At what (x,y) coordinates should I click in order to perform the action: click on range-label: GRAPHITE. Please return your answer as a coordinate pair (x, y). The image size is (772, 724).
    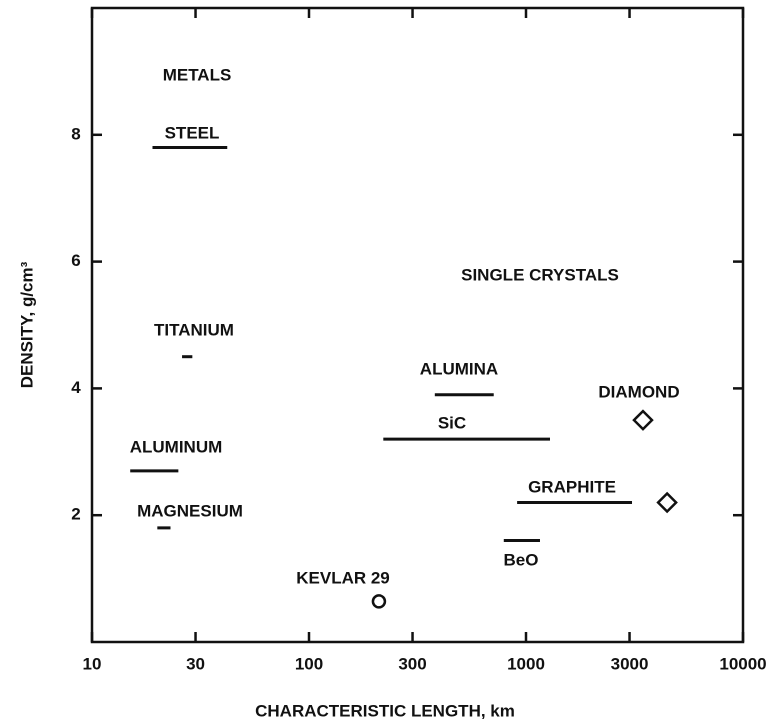
    Looking at the image, I should click on (572, 486).